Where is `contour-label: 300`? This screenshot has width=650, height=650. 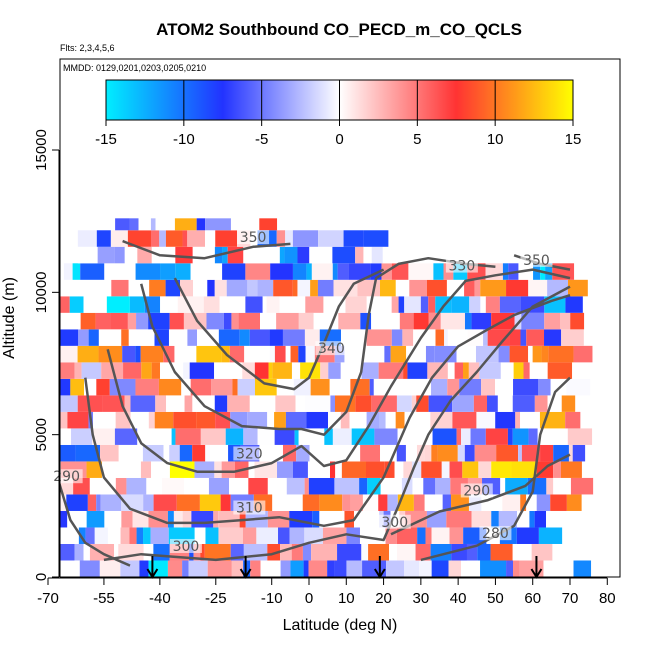 contour-label: 300 is located at coordinates (394, 523).